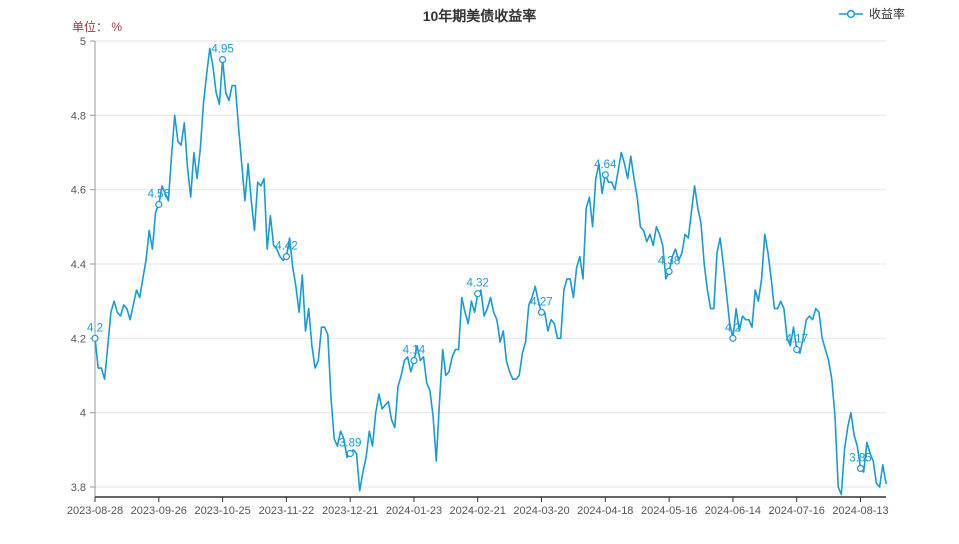  Describe the element at coordinates (605, 165) in the screenshot. I see `data-point-label: 4.64` at that location.